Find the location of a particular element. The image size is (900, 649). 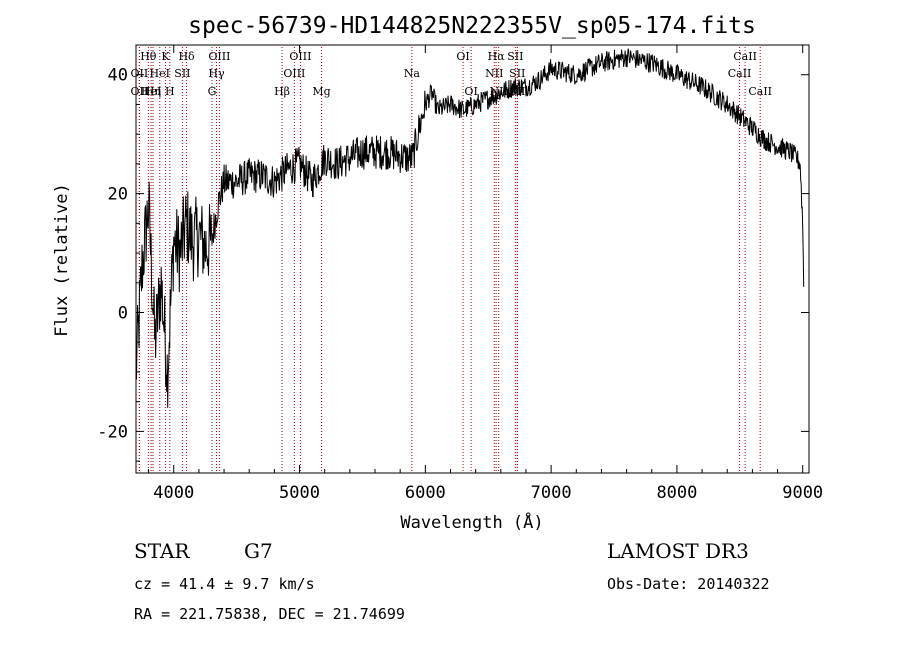

y-axis-label: Flux (relative) is located at coordinates (62, 260).